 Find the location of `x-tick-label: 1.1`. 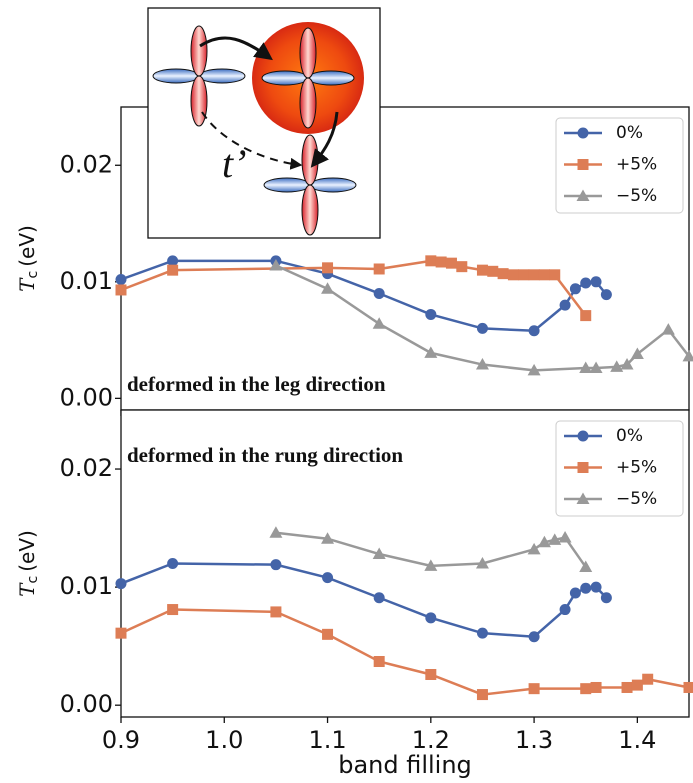

x-tick-label: 1.1 is located at coordinates (327, 740).